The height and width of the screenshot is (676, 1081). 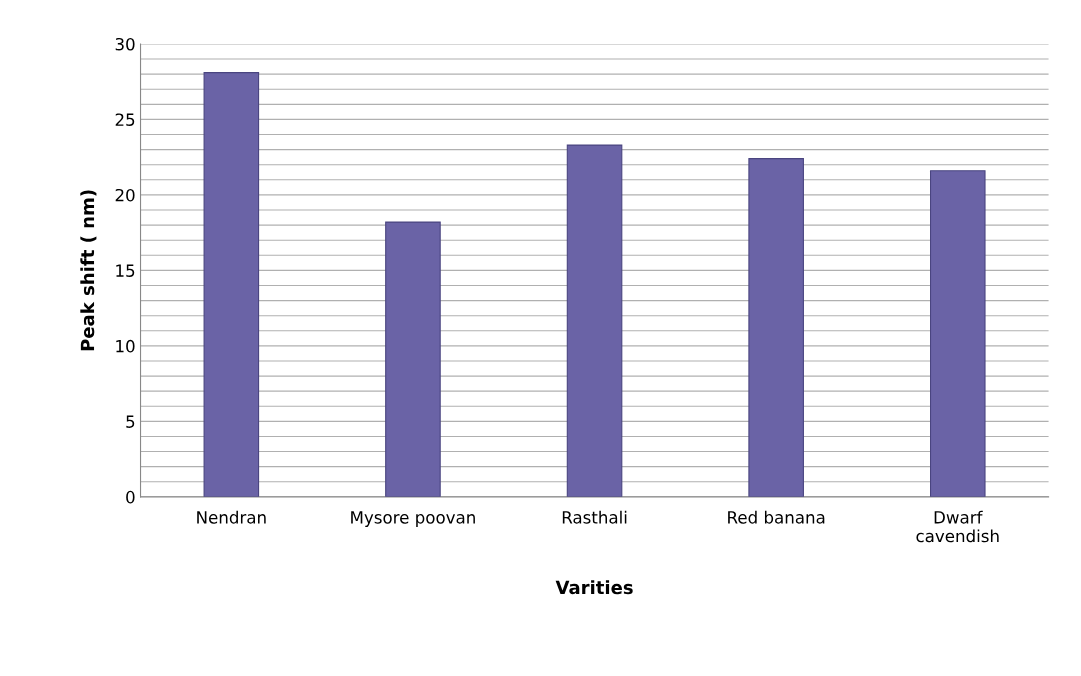 I want to click on x-tick-label: Mysore poovan, so click(x=413, y=519).